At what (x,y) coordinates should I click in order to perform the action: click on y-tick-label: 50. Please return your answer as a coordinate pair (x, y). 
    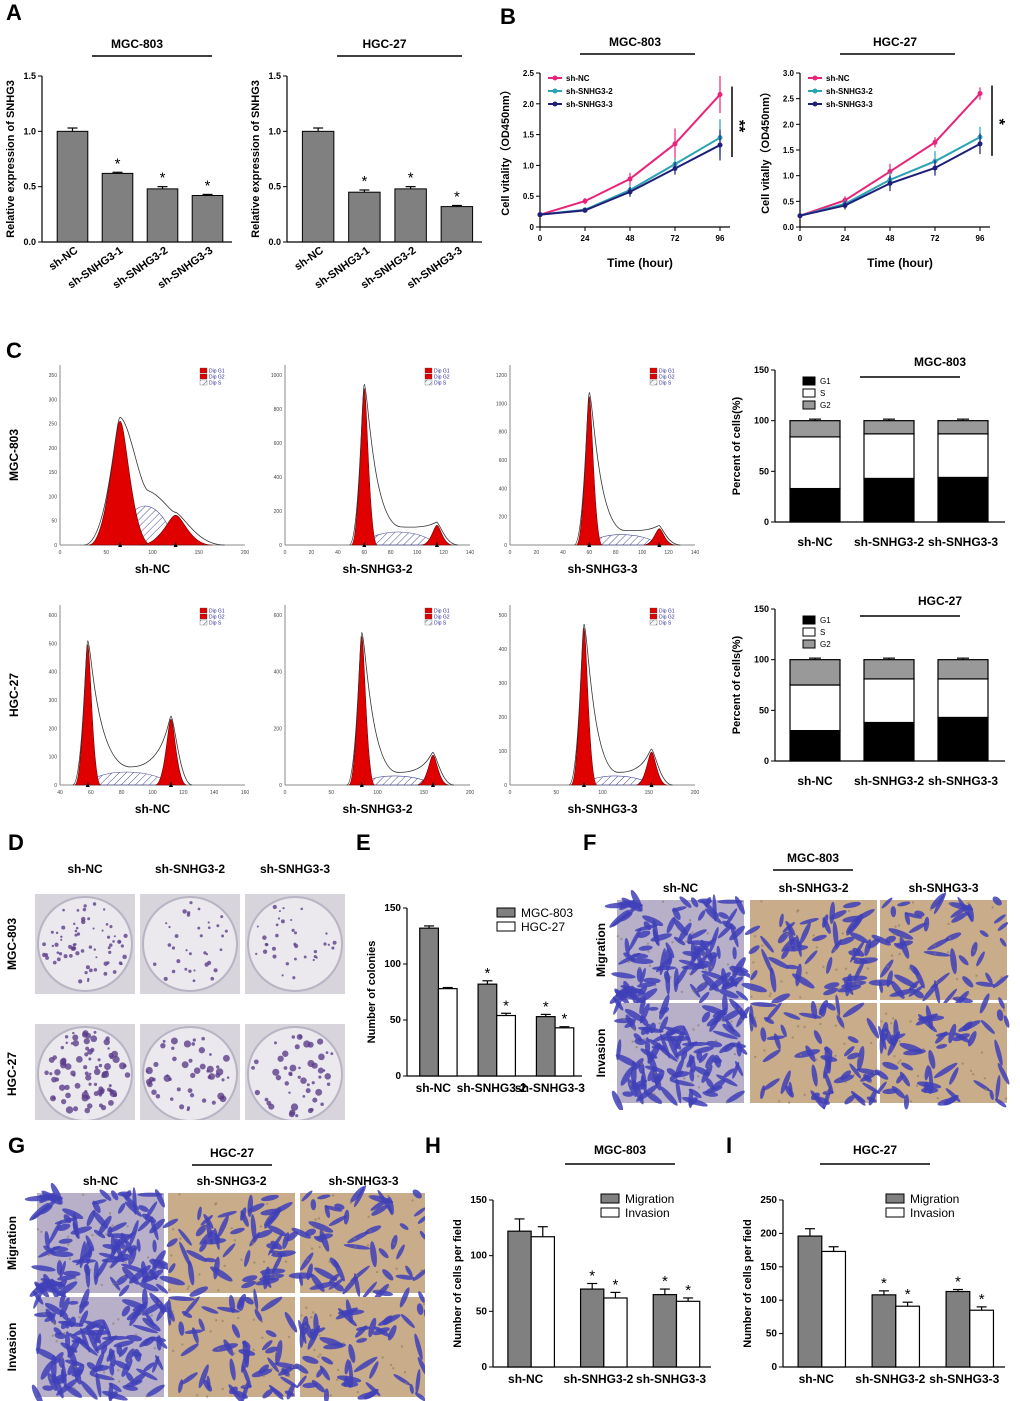
    Looking at the image, I should click on (764, 710).